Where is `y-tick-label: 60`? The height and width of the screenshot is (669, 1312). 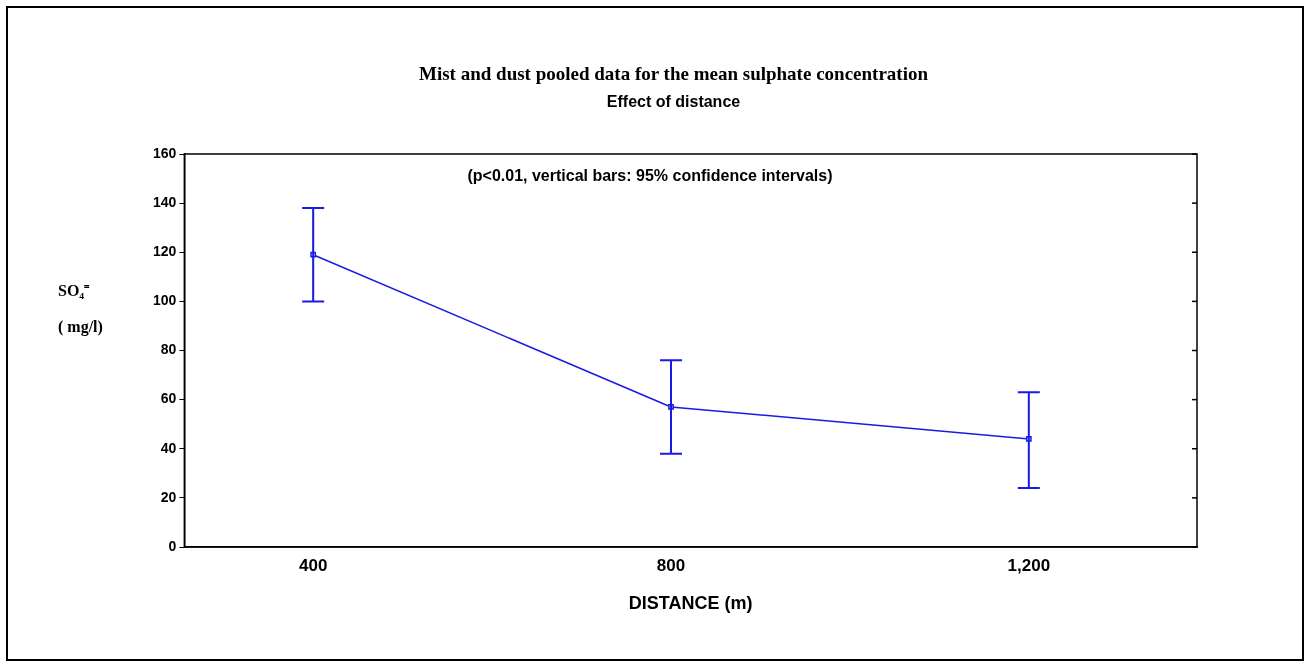 y-tick-label: 60 is located at coordinates (168, 398).